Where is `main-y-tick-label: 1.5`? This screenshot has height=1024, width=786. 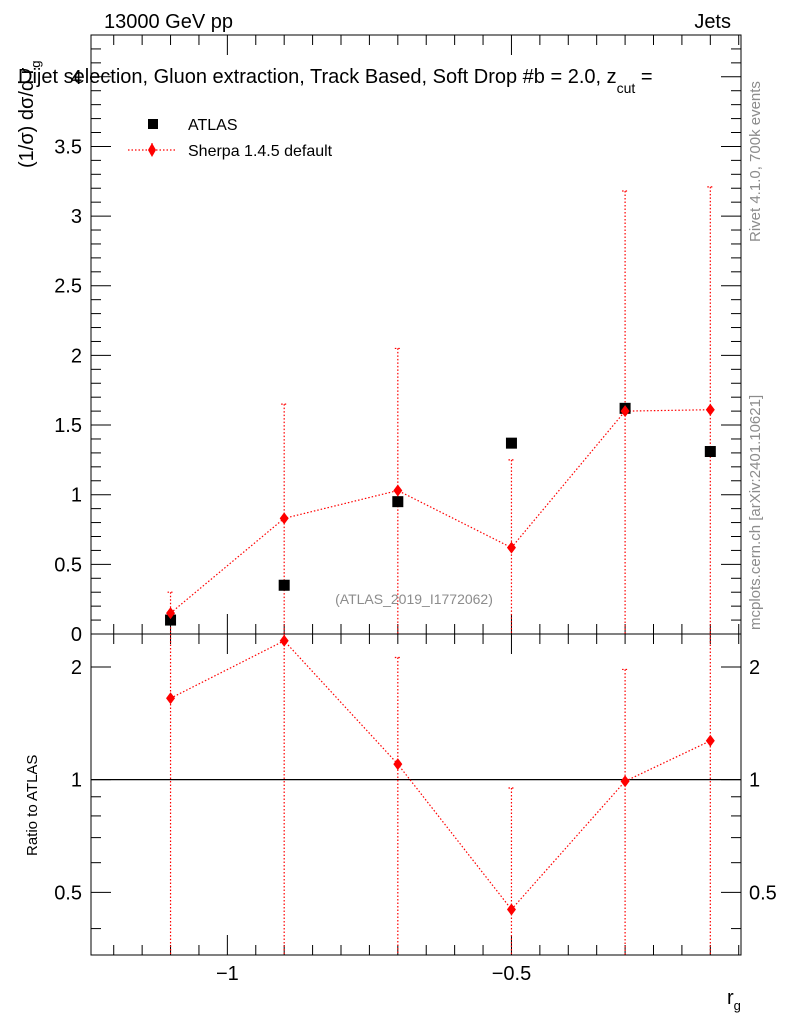
main-y-tick-label: 1.5 is located at coordinates (68, 426).